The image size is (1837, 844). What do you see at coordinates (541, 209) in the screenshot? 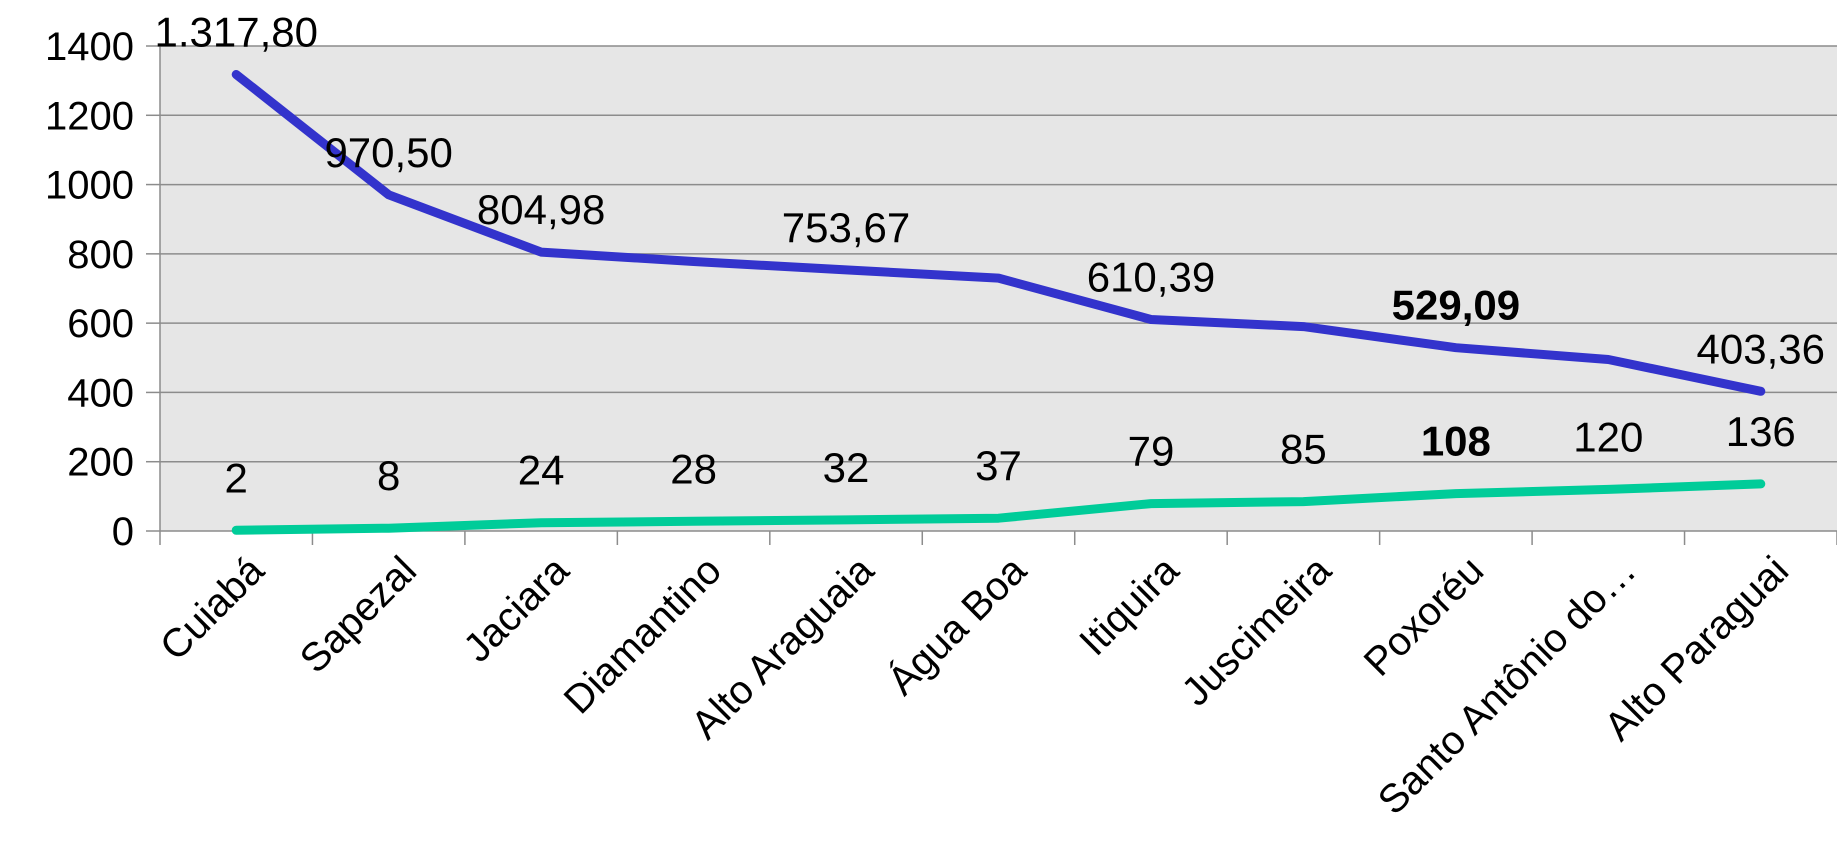
I see `data-label: 804,98` at bounding box center [541, 209].